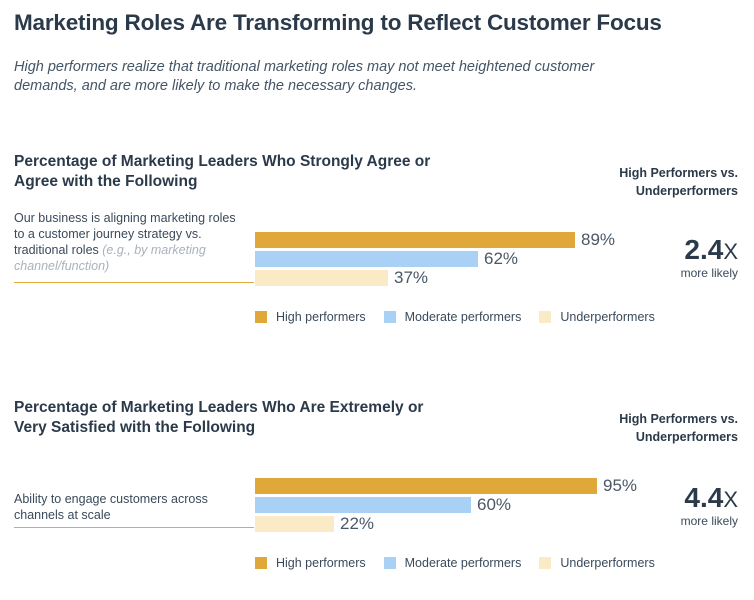 This screenshot has width=754, height=600. What do you see at coordinates (620, 485) in the screenshot?
I see `bar-value-label: 95%` at bounding box center [620, 485].